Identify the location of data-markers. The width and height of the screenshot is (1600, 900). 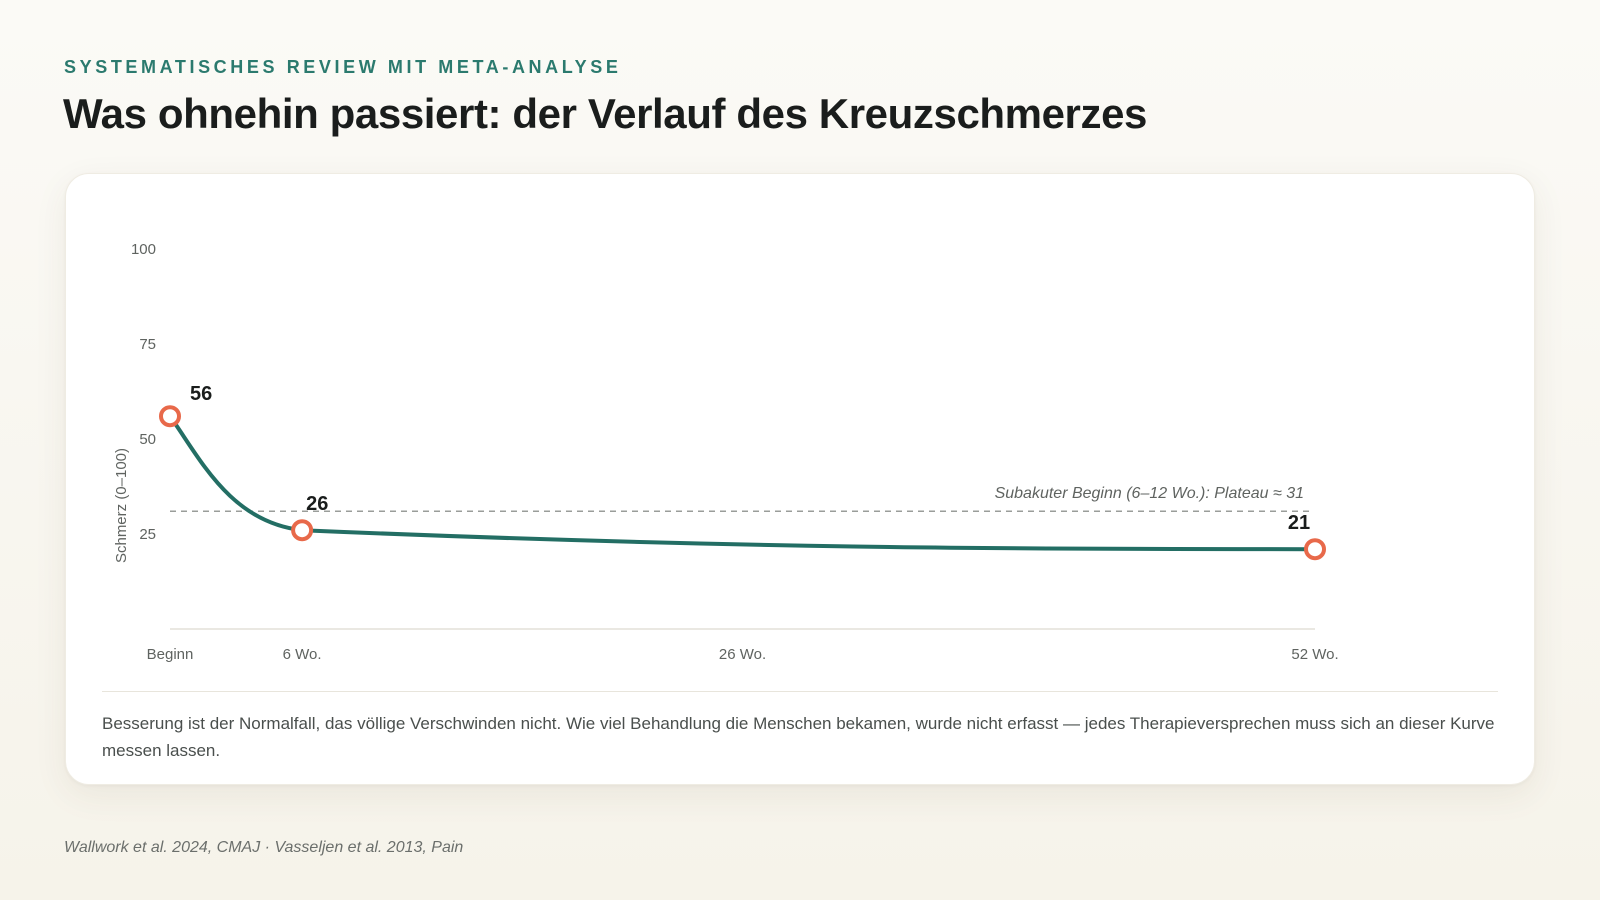
(742, 483).